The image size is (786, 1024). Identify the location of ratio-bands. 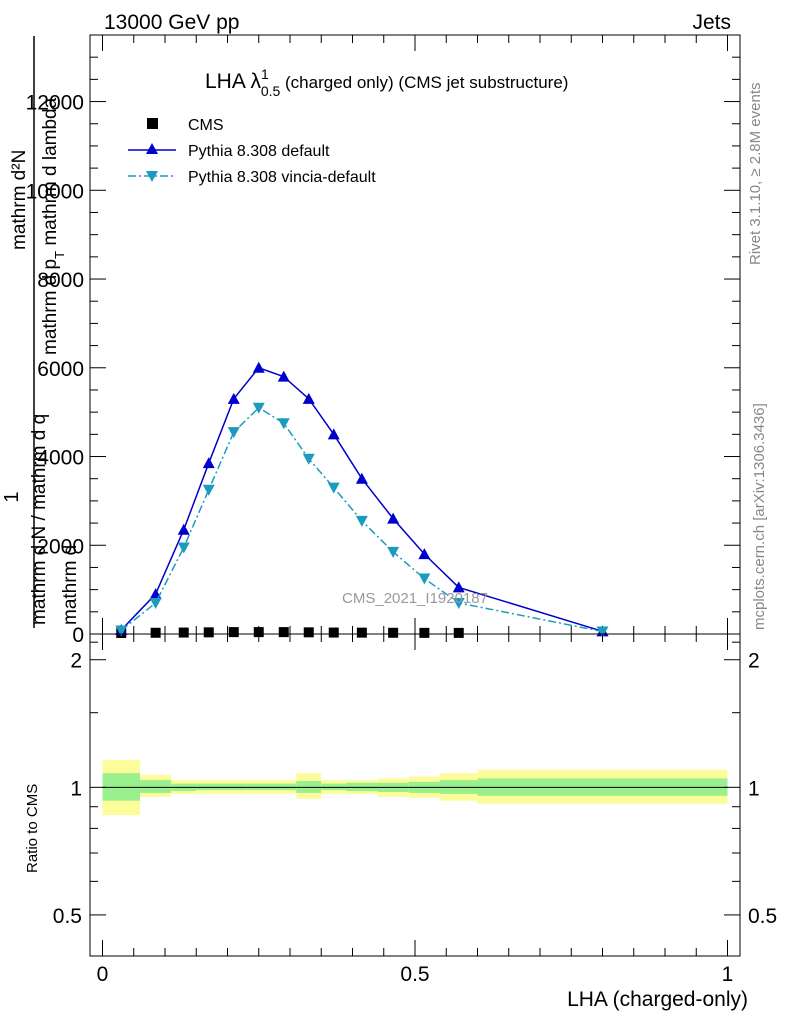
(415, 788).